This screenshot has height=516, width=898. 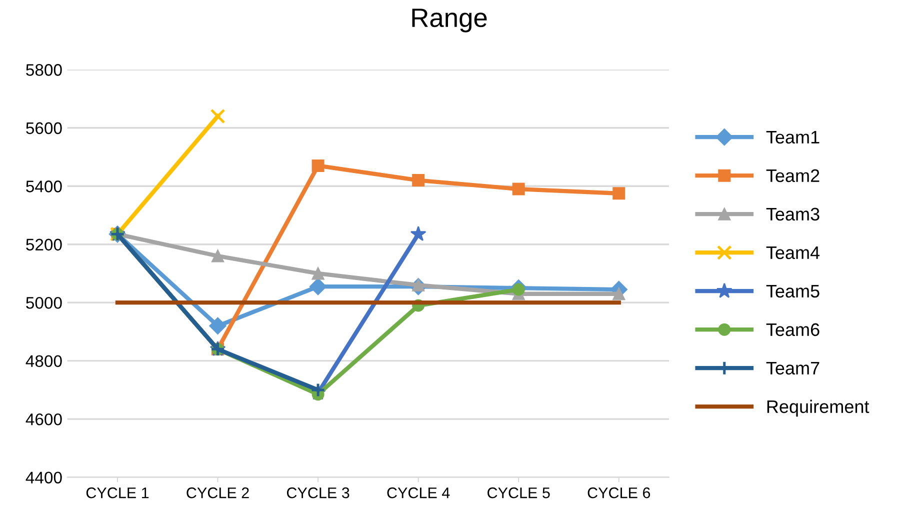 I want to click on legend-label: Team5, so click(x=793, y=291).